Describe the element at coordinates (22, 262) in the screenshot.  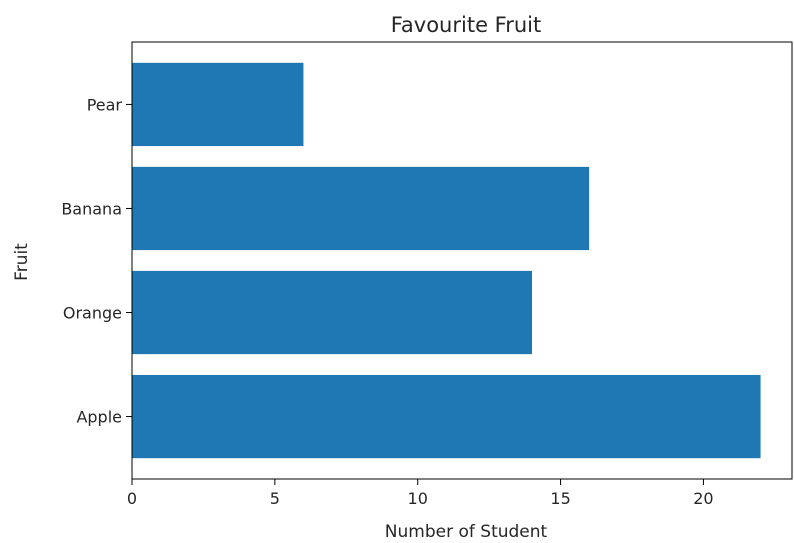
I see `y-axis-label: Fruit` at that location.